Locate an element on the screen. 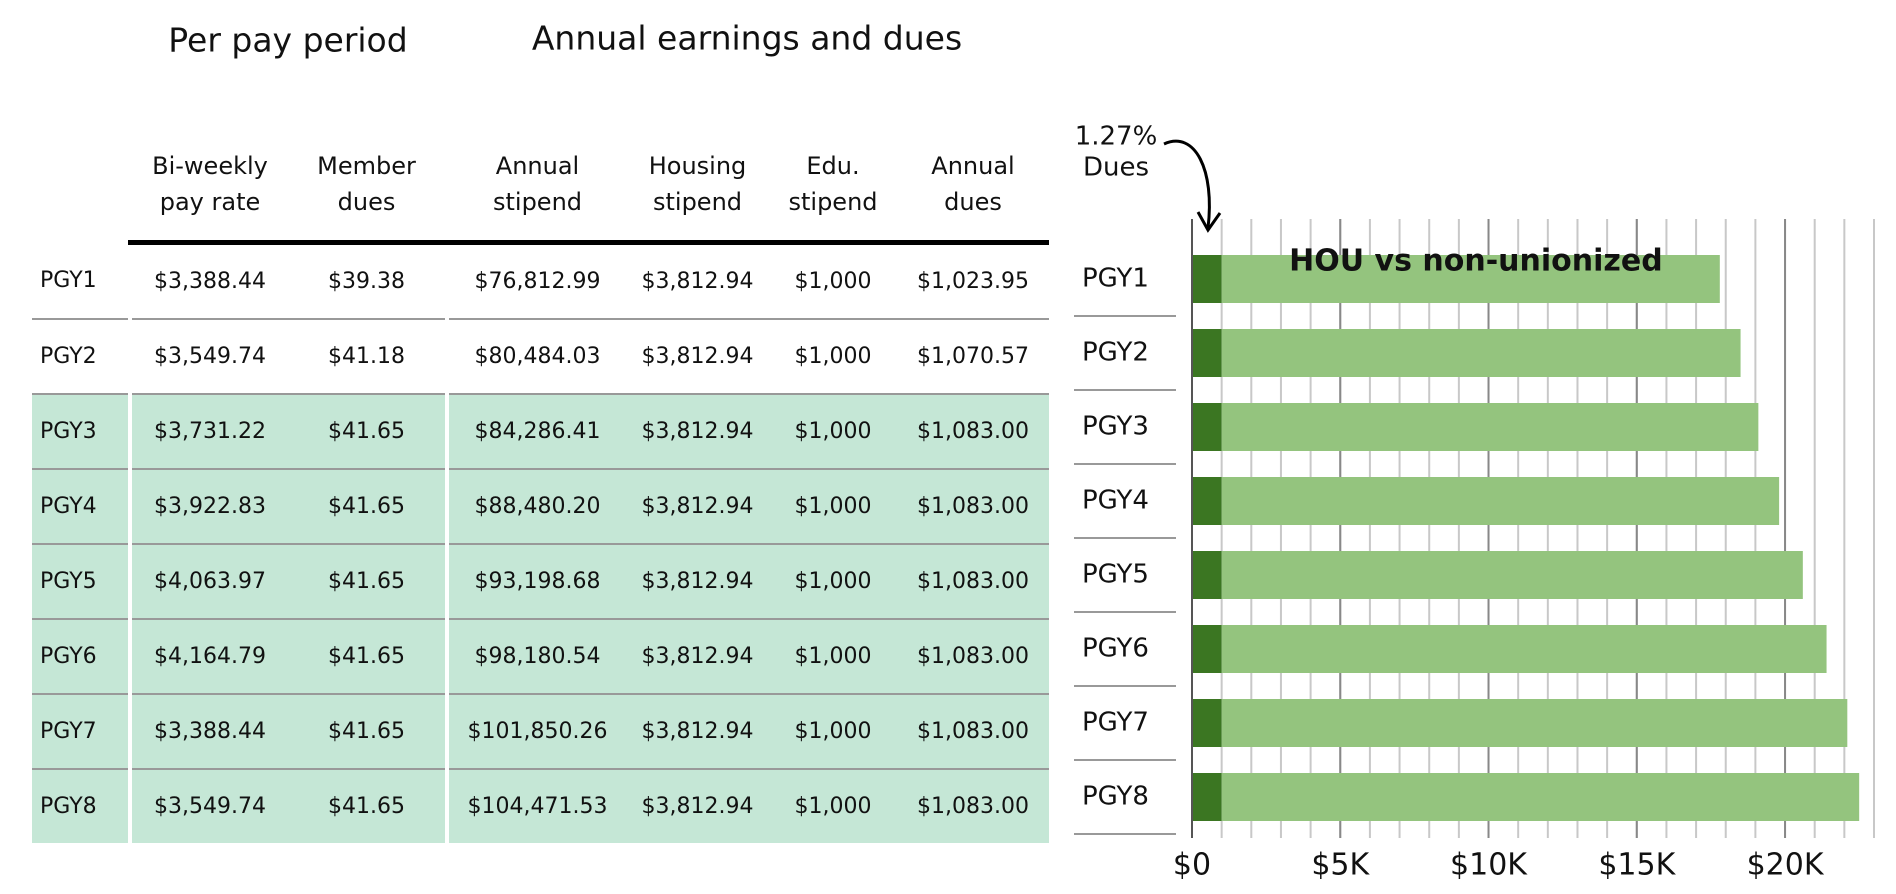  column-header: Edu. stipend is located at coordinates (833, 186).